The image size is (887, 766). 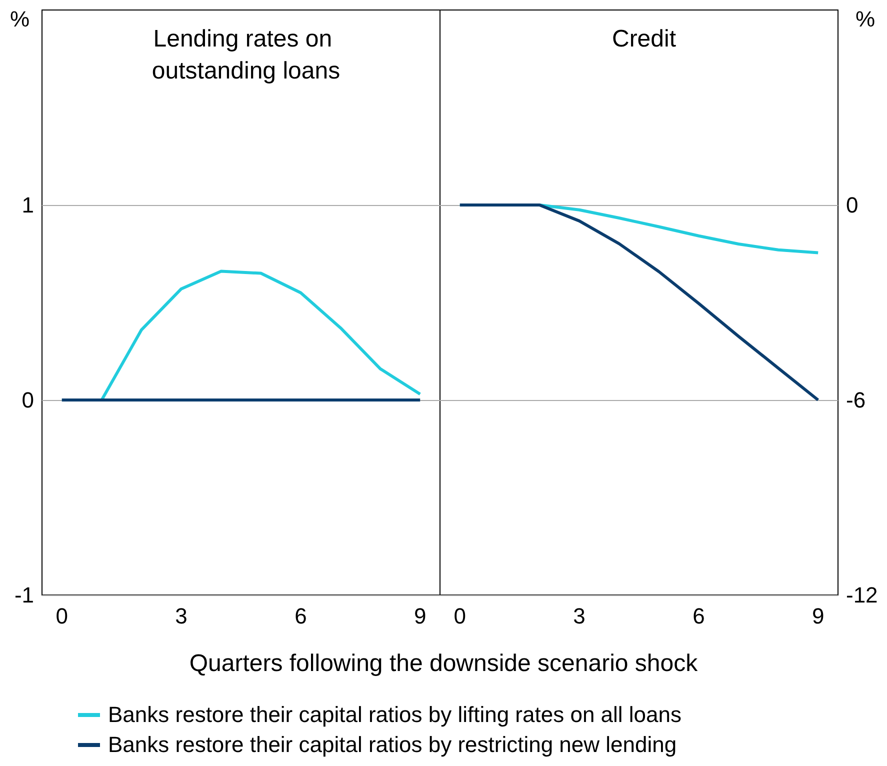 What do you see at coordinates (392, 745) in the screenshot?
I see `legend-label: Banks restore their capital ratios by restricting new lending` at bounding box center [392, 745].